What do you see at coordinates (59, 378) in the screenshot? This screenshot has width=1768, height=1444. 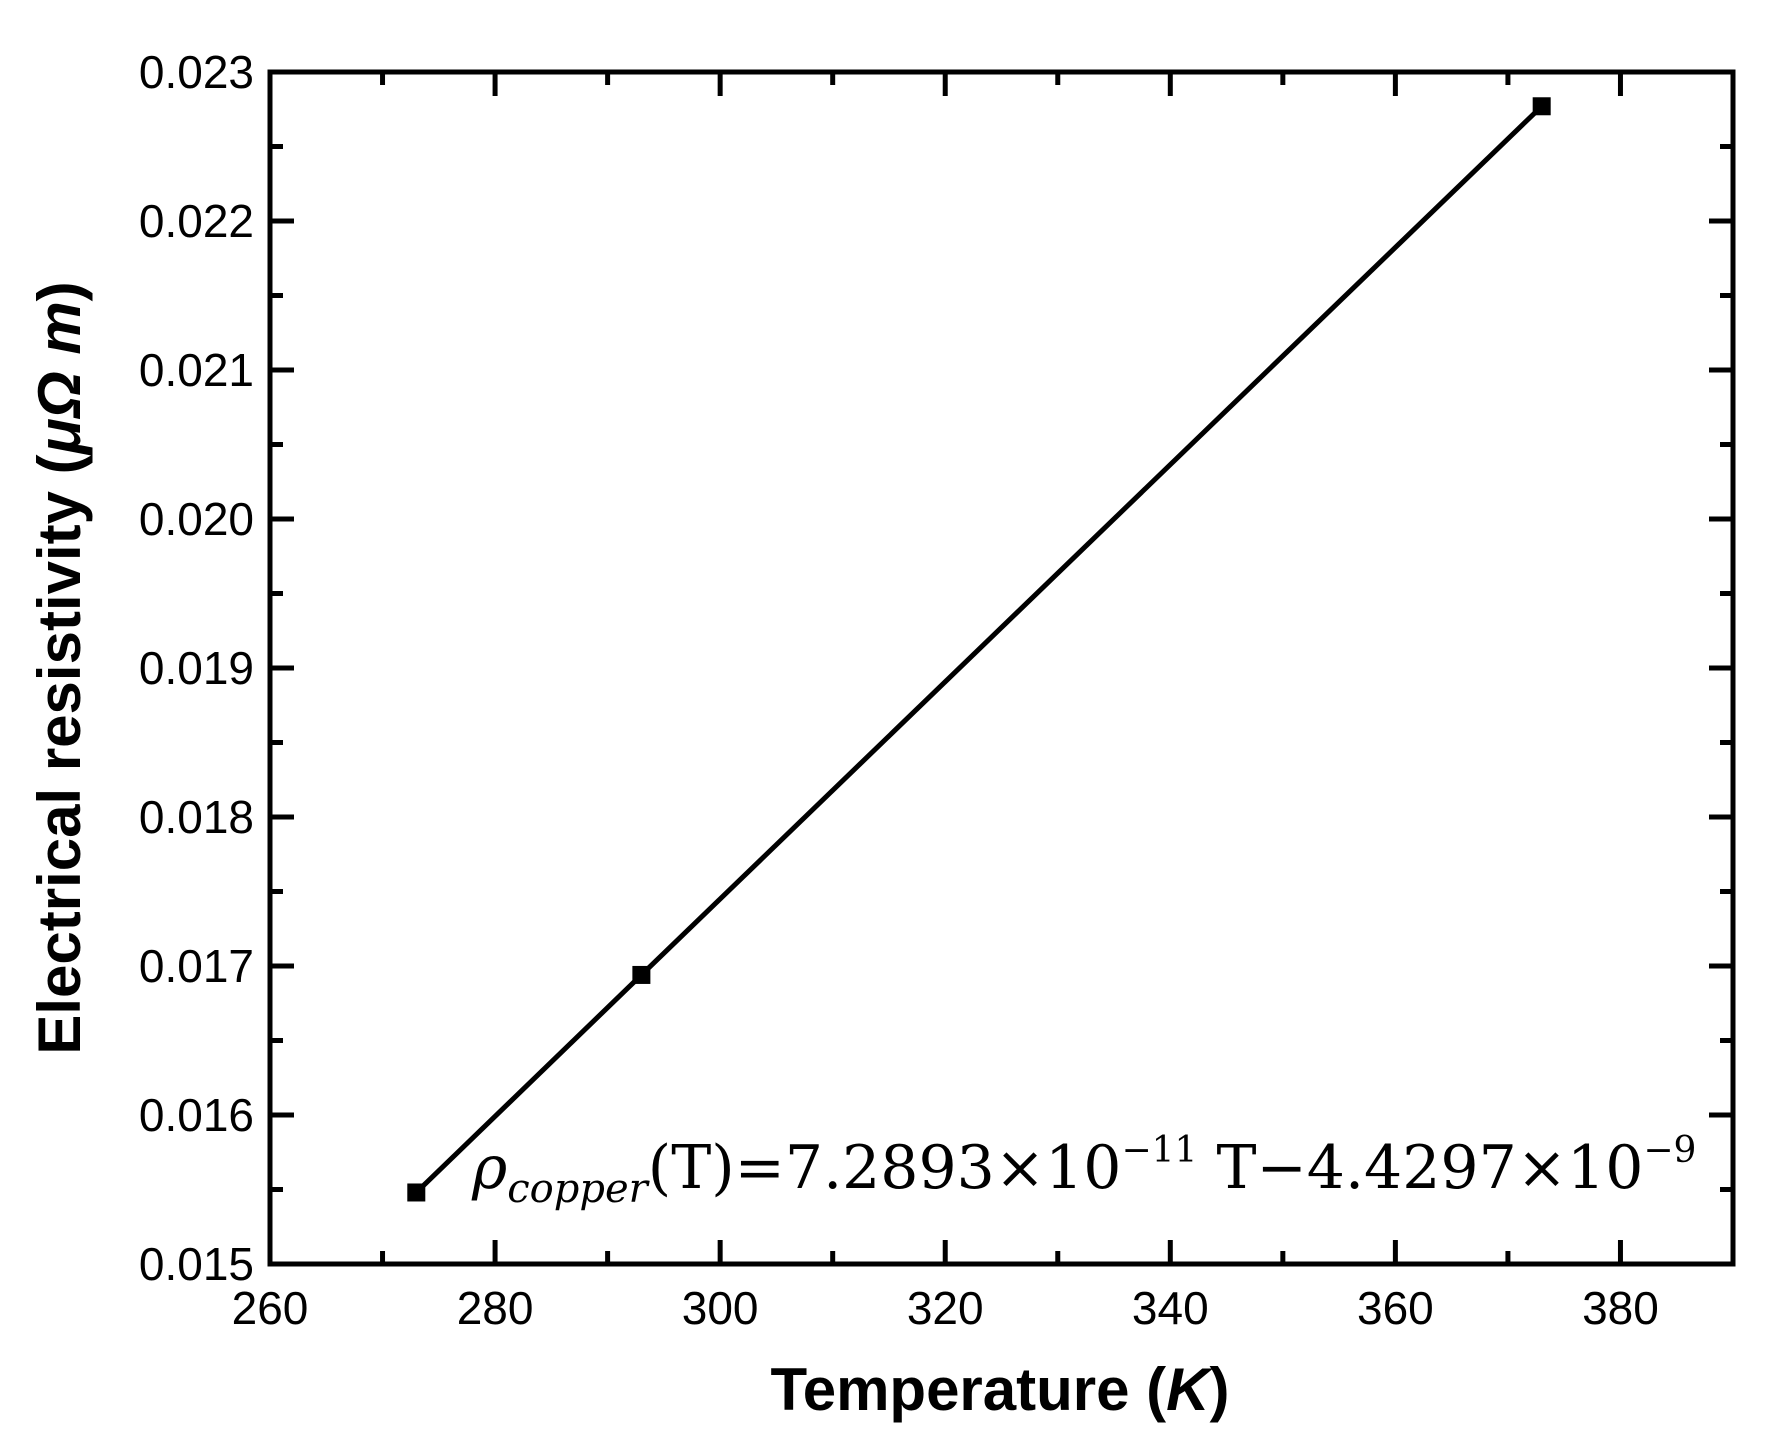 I see `y-axis-title-unit: μΩ m` at bounding box center [59, 378].